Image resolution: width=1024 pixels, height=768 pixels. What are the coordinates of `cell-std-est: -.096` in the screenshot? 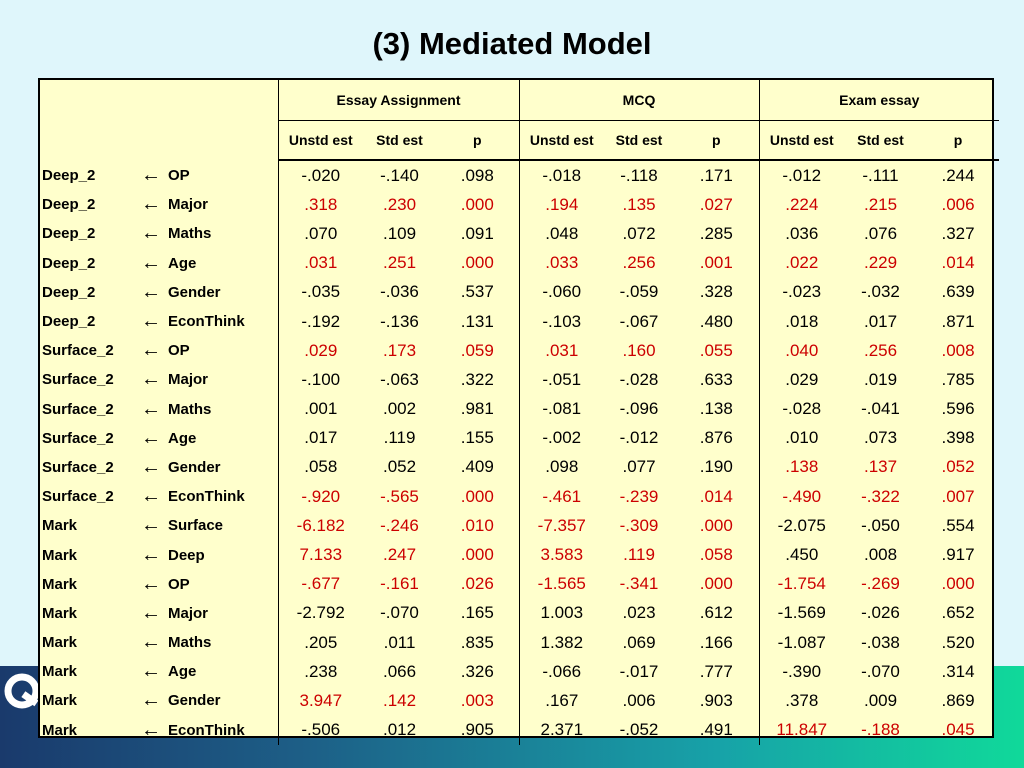 It's located at (639, 409).